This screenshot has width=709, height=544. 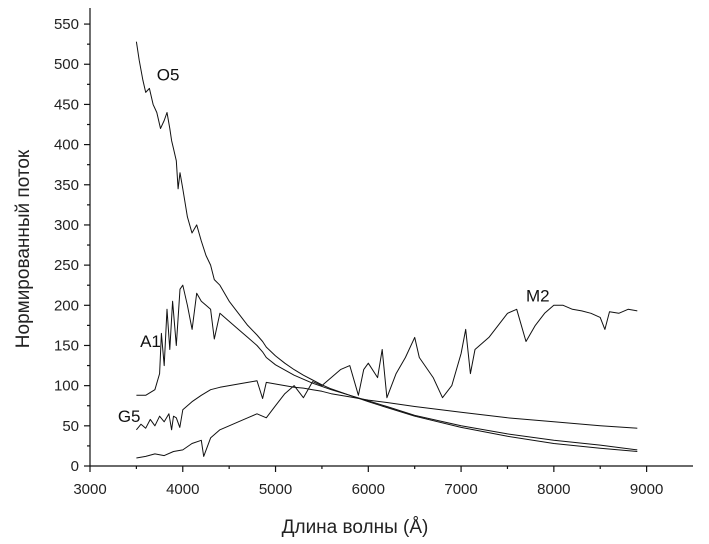 What do you see at coordinates (66, 265) in the screenshot?
I see `y-tick-label: 250` at bounding box center [66, 265].